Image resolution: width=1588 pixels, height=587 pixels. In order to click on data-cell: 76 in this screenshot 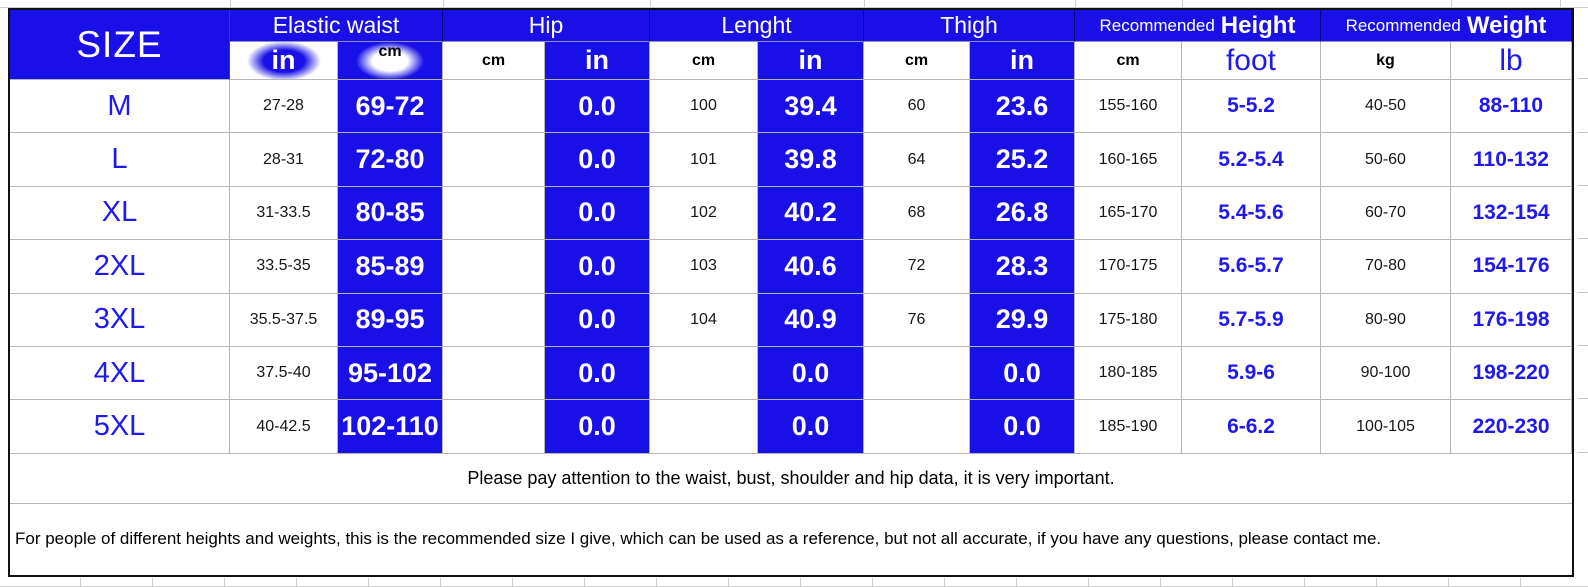, I will do `click(917, 320)`.